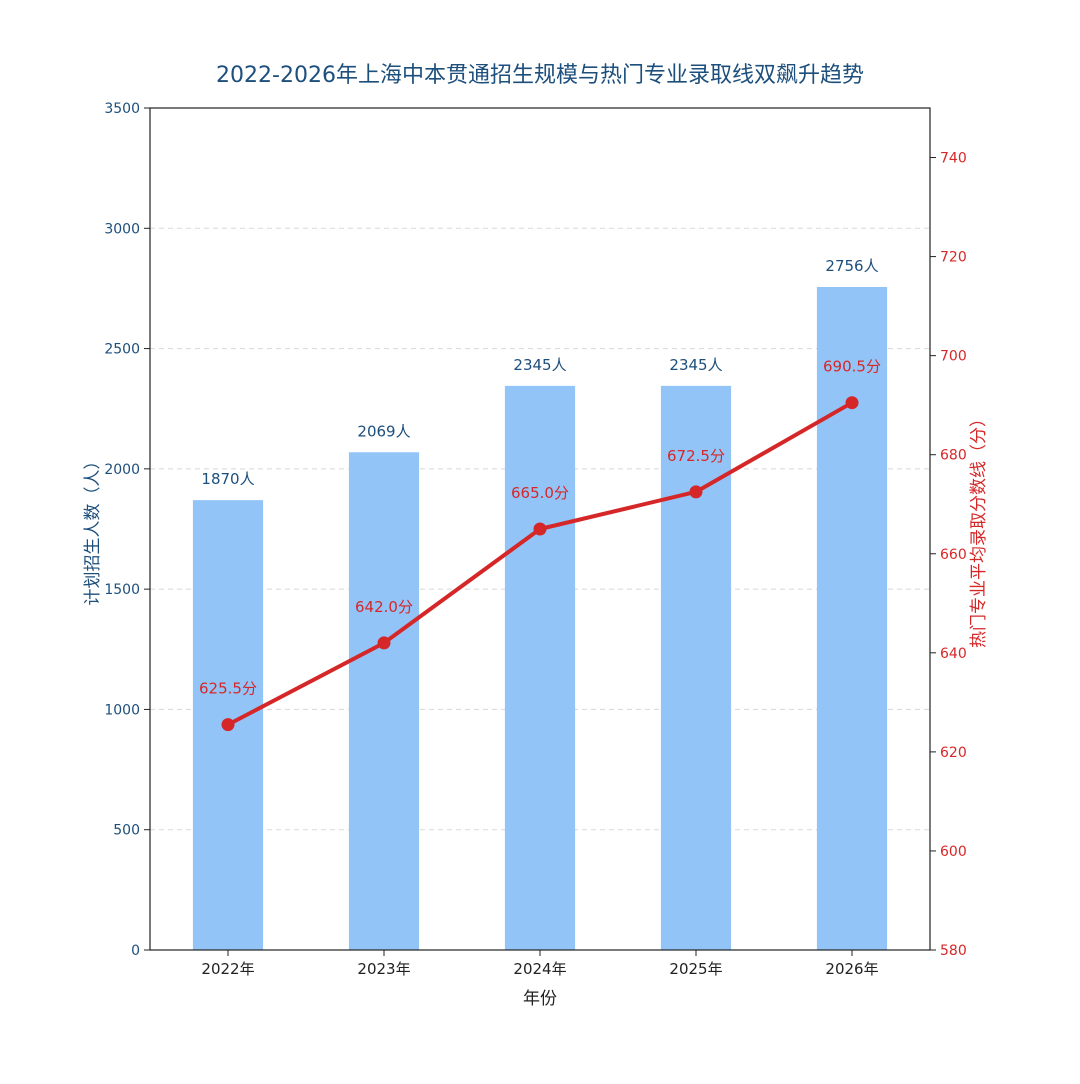  Describe the element at coordinates (851, 969) in the screenshot. I see `x-tick-label: 2026年` at that location.